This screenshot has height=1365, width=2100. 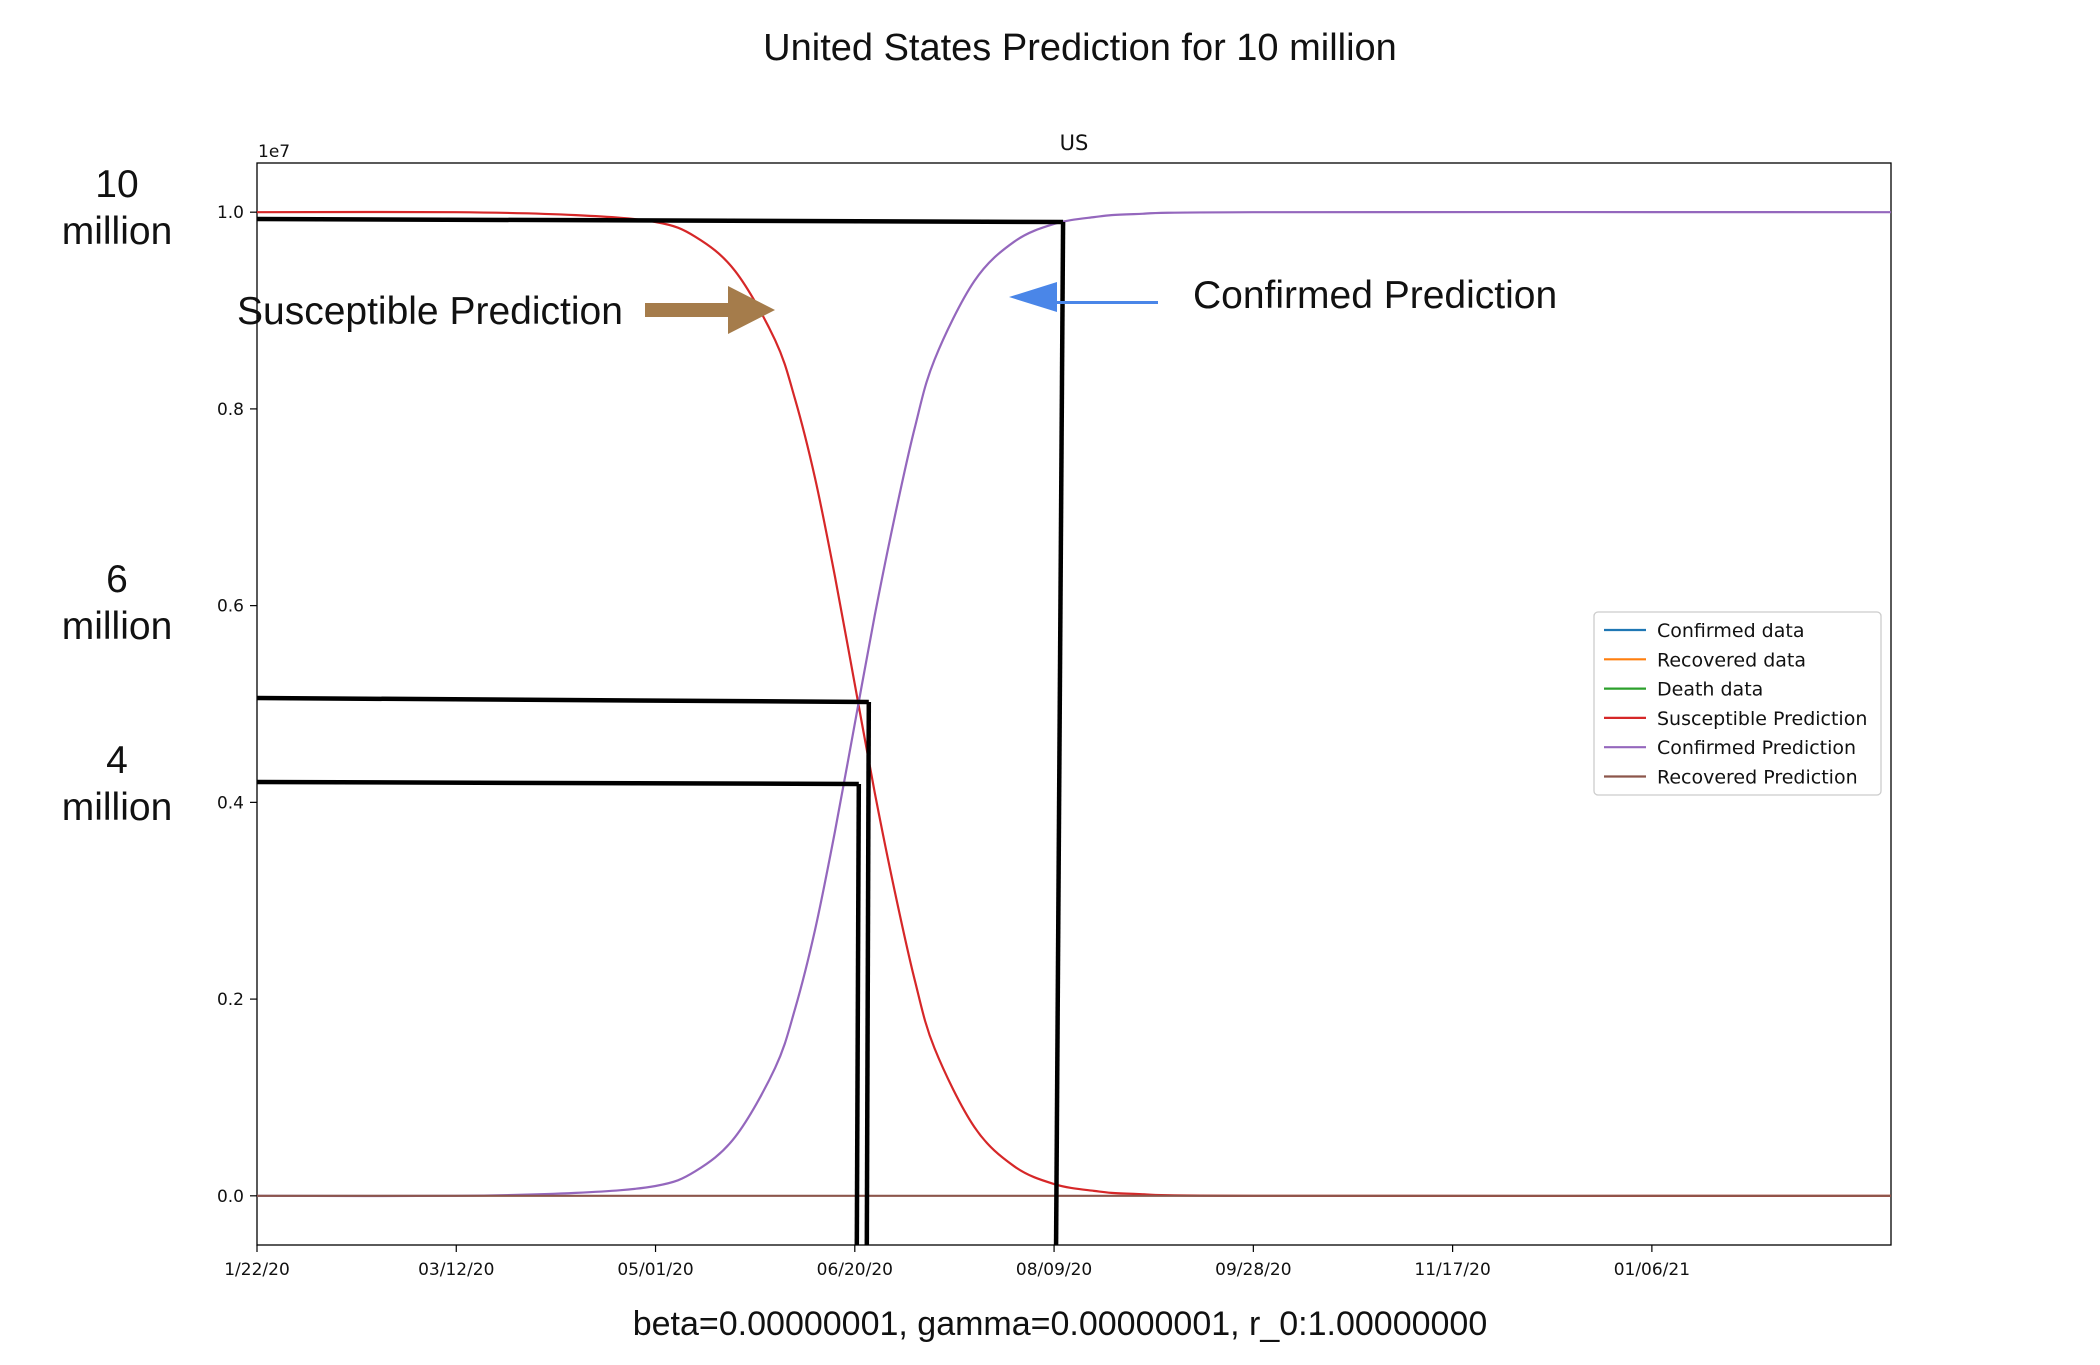 What do you see at coordinates (855, 1270) in the screenshot?
I see `x-tick-label: 06/20/20` at bounding box center [855, 1270].